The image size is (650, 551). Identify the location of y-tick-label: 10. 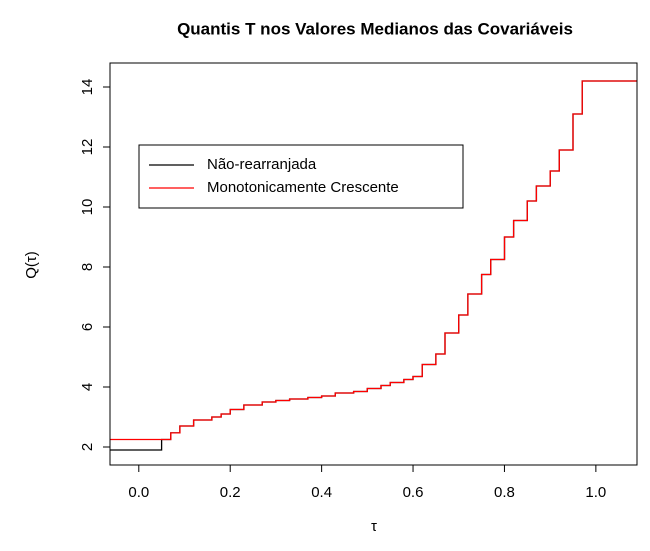
(87, 207).